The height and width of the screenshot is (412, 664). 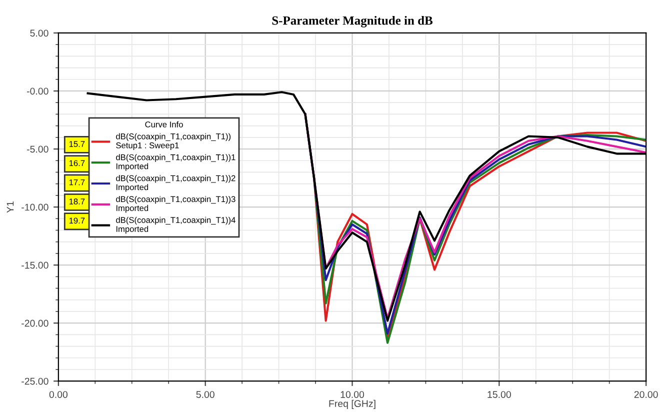 I want to click on legend-label: dB(S(coaxpin_T1,coaxpin_T1)) Setup1 : Sweep1, so click(x=173, y=141).